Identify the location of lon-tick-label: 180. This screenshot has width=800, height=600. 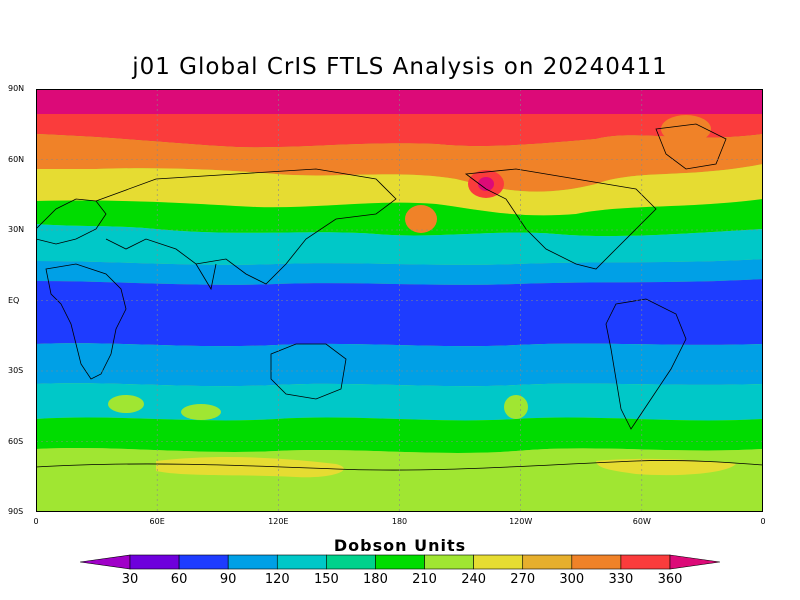
(399, 521).